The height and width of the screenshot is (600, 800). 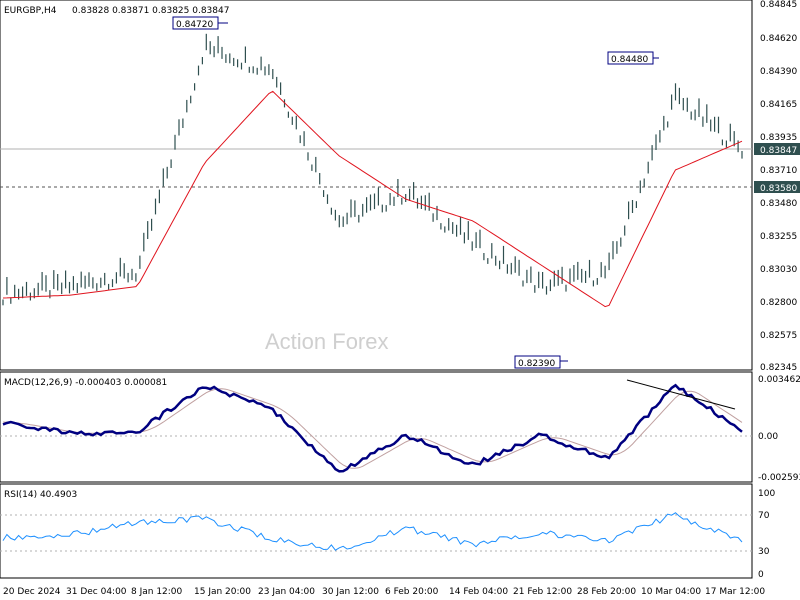 I want to click on time-label-3: 15 Jan 20:00, so click(x=222, y=592).